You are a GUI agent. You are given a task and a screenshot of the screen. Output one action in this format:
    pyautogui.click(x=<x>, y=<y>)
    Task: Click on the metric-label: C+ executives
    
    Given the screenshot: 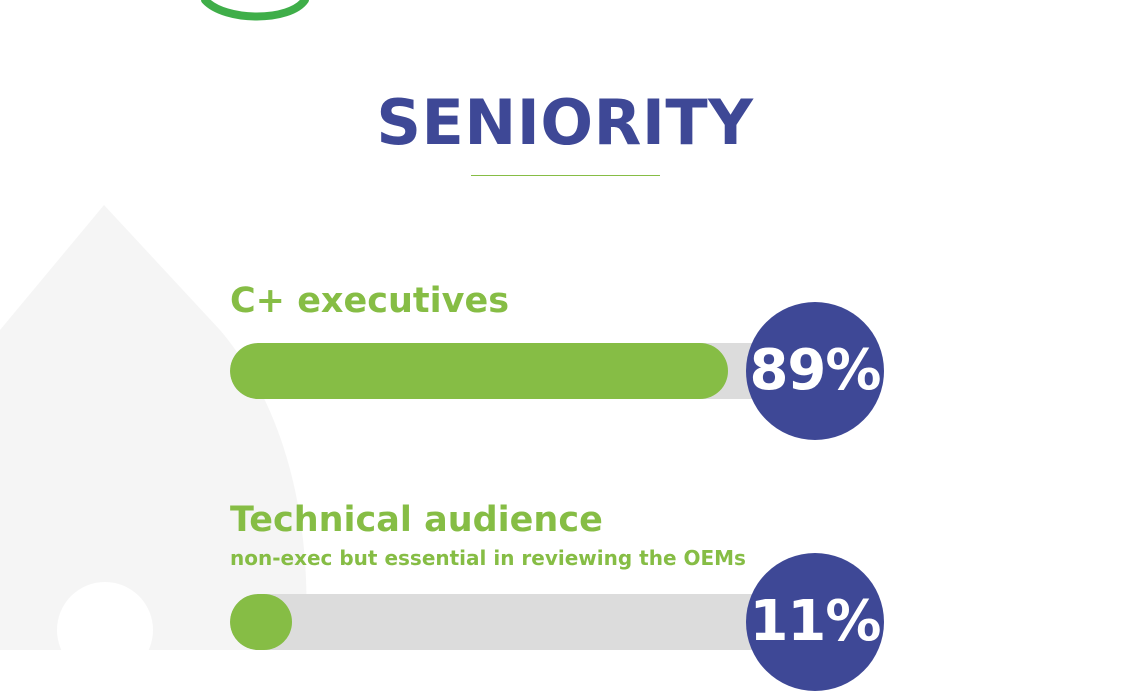 What is the action you would take?
    pyautogui.click(x=370, y=301)
    